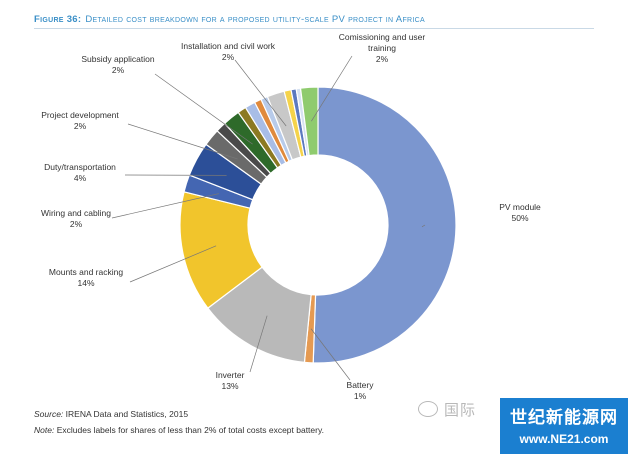 The width and height of the screenshot is (628, 454). Describe the element at coordinates (382, 48) in the screenshot. I see `label-commissioning-and-user-training-2: training` at that location.